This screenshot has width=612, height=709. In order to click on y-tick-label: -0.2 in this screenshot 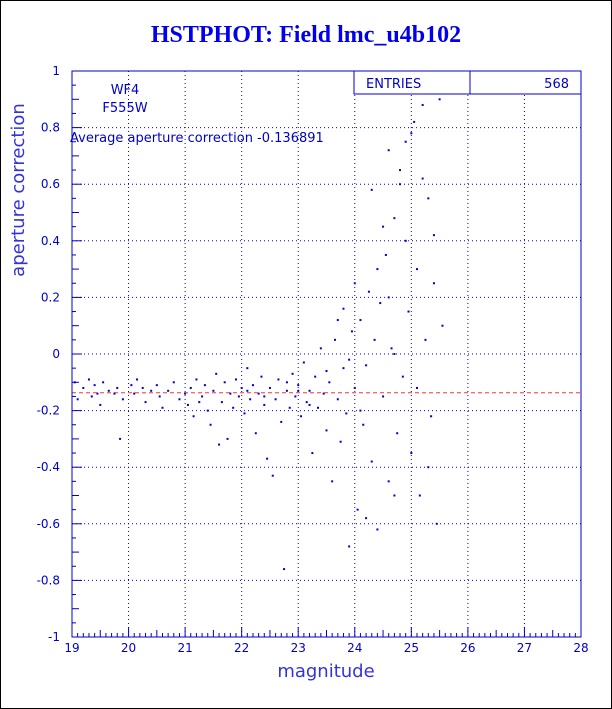, I will do `click(48, 411)`.